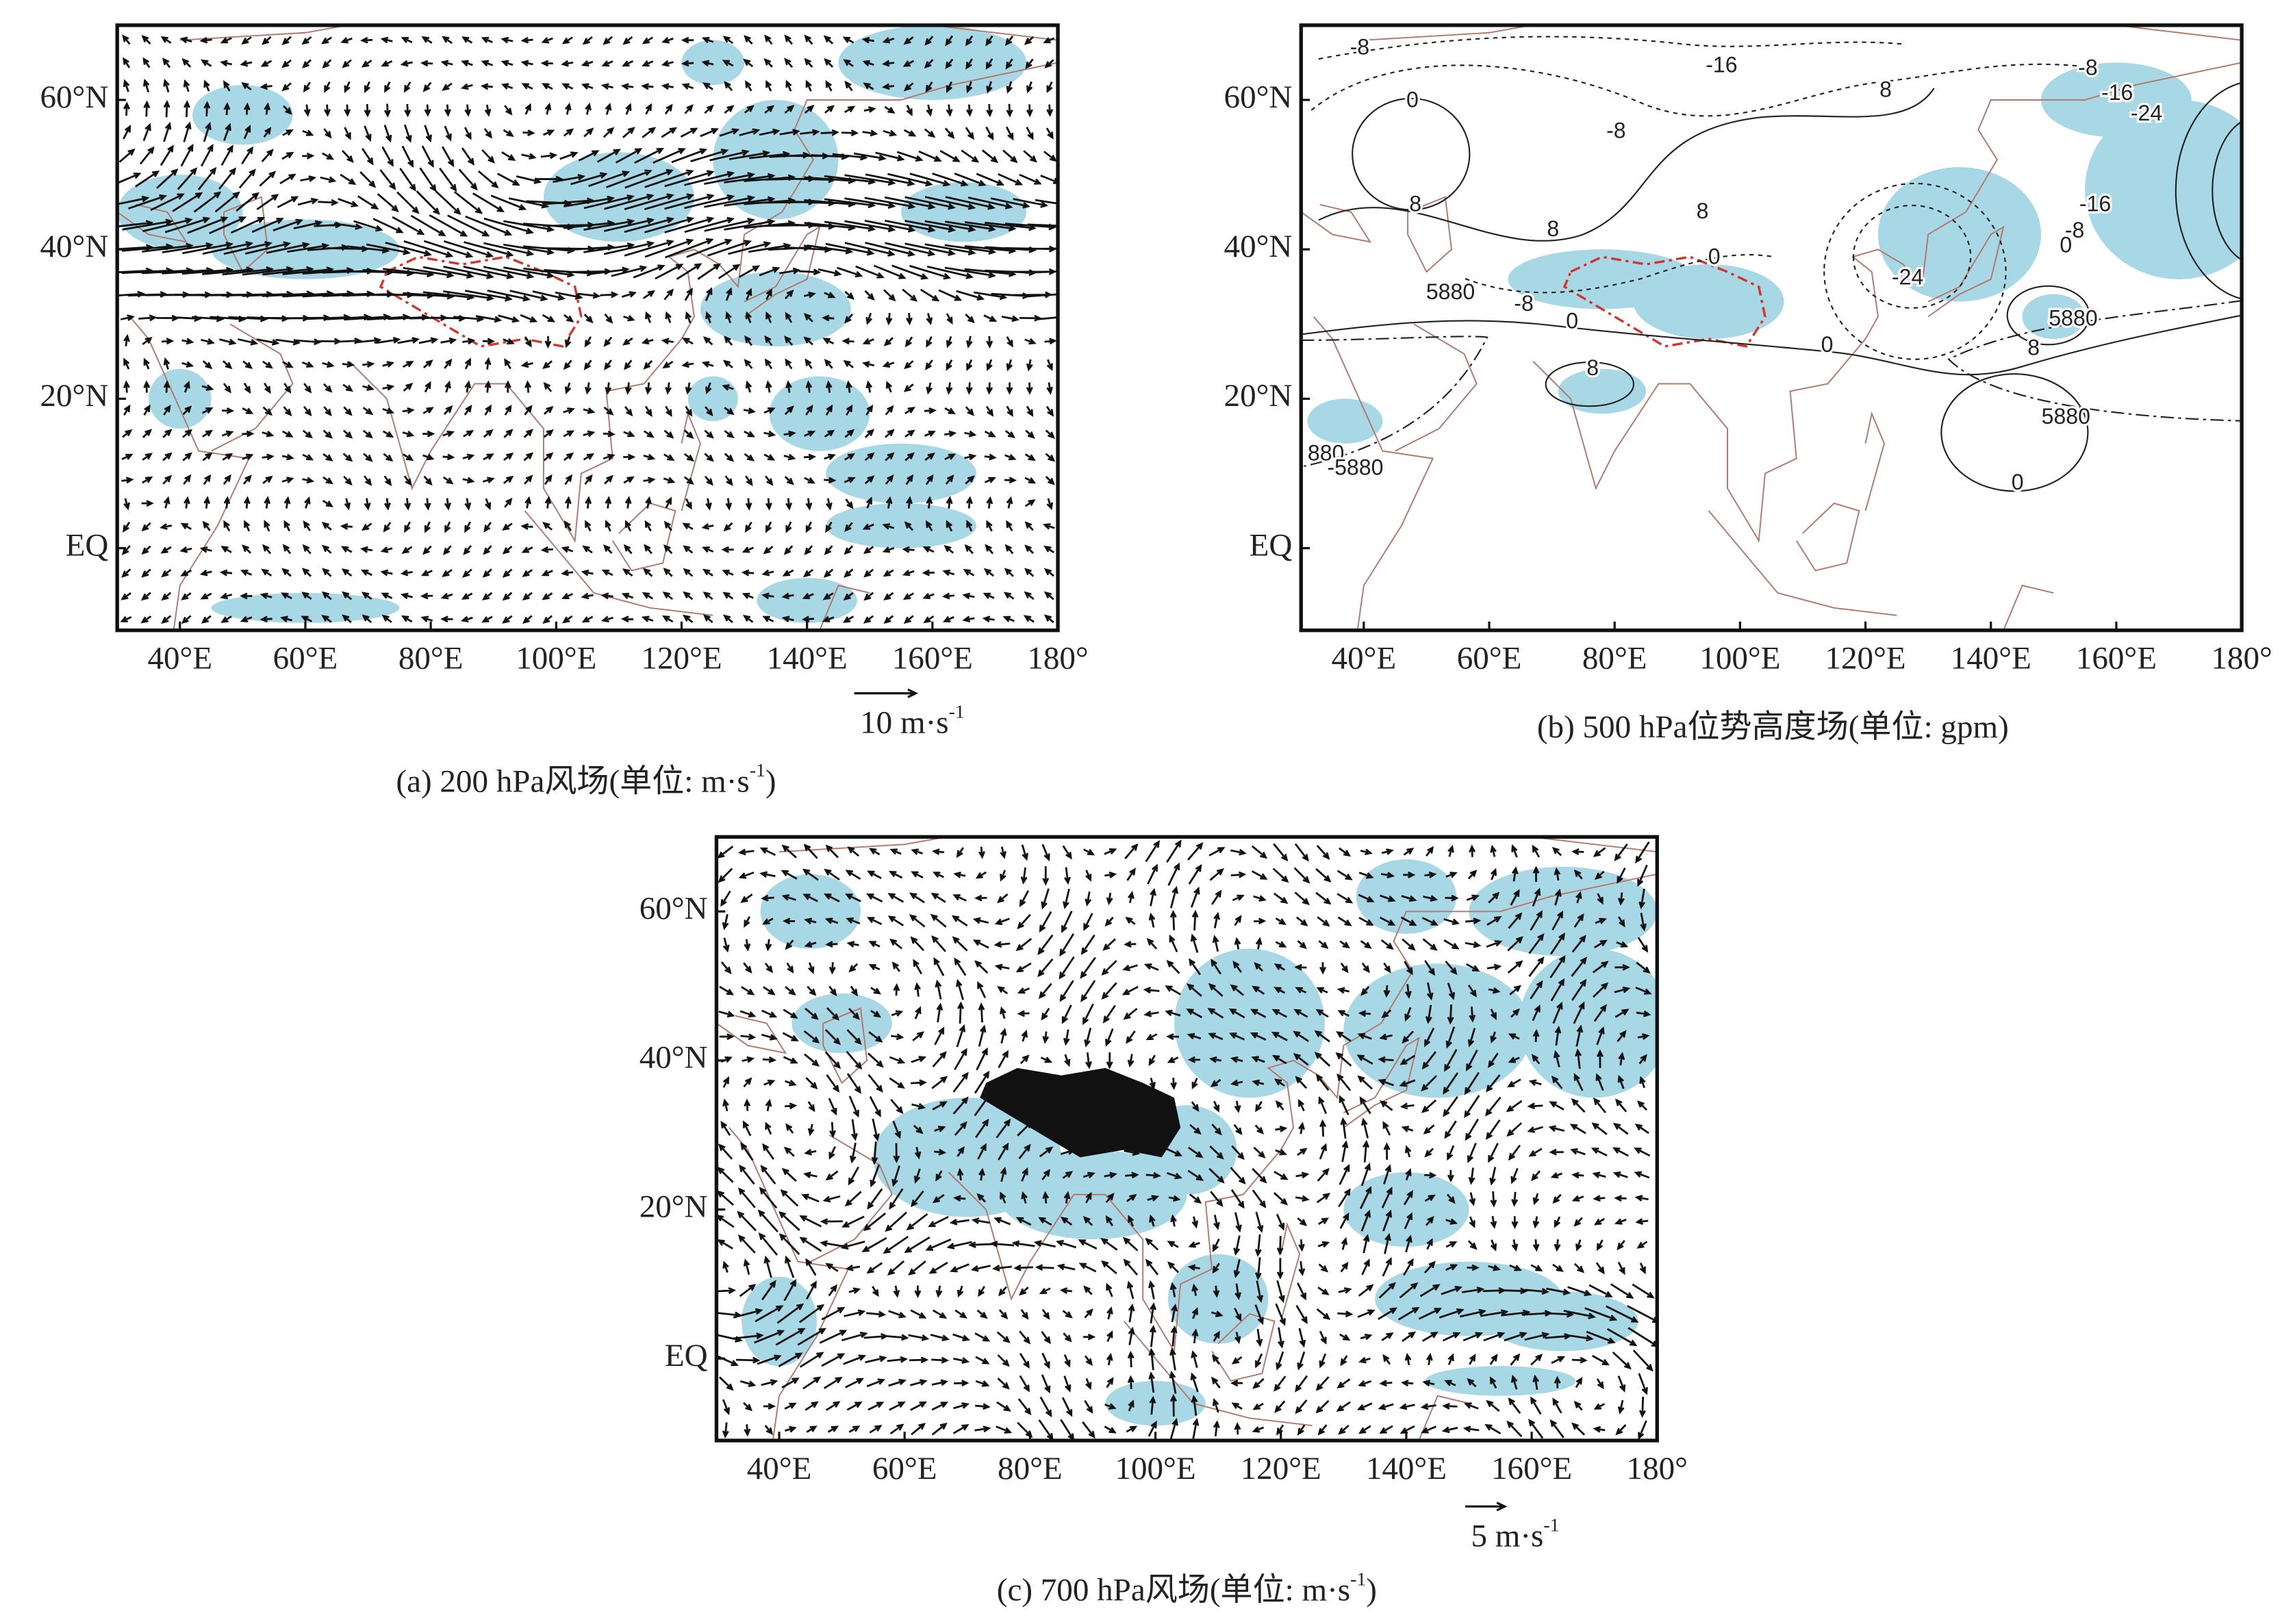 The width and height of the screenshot is (2293, 1624). Describe the element at coordinates (1664, 301) in the screenshot. I see `plateau-outline` at that location.